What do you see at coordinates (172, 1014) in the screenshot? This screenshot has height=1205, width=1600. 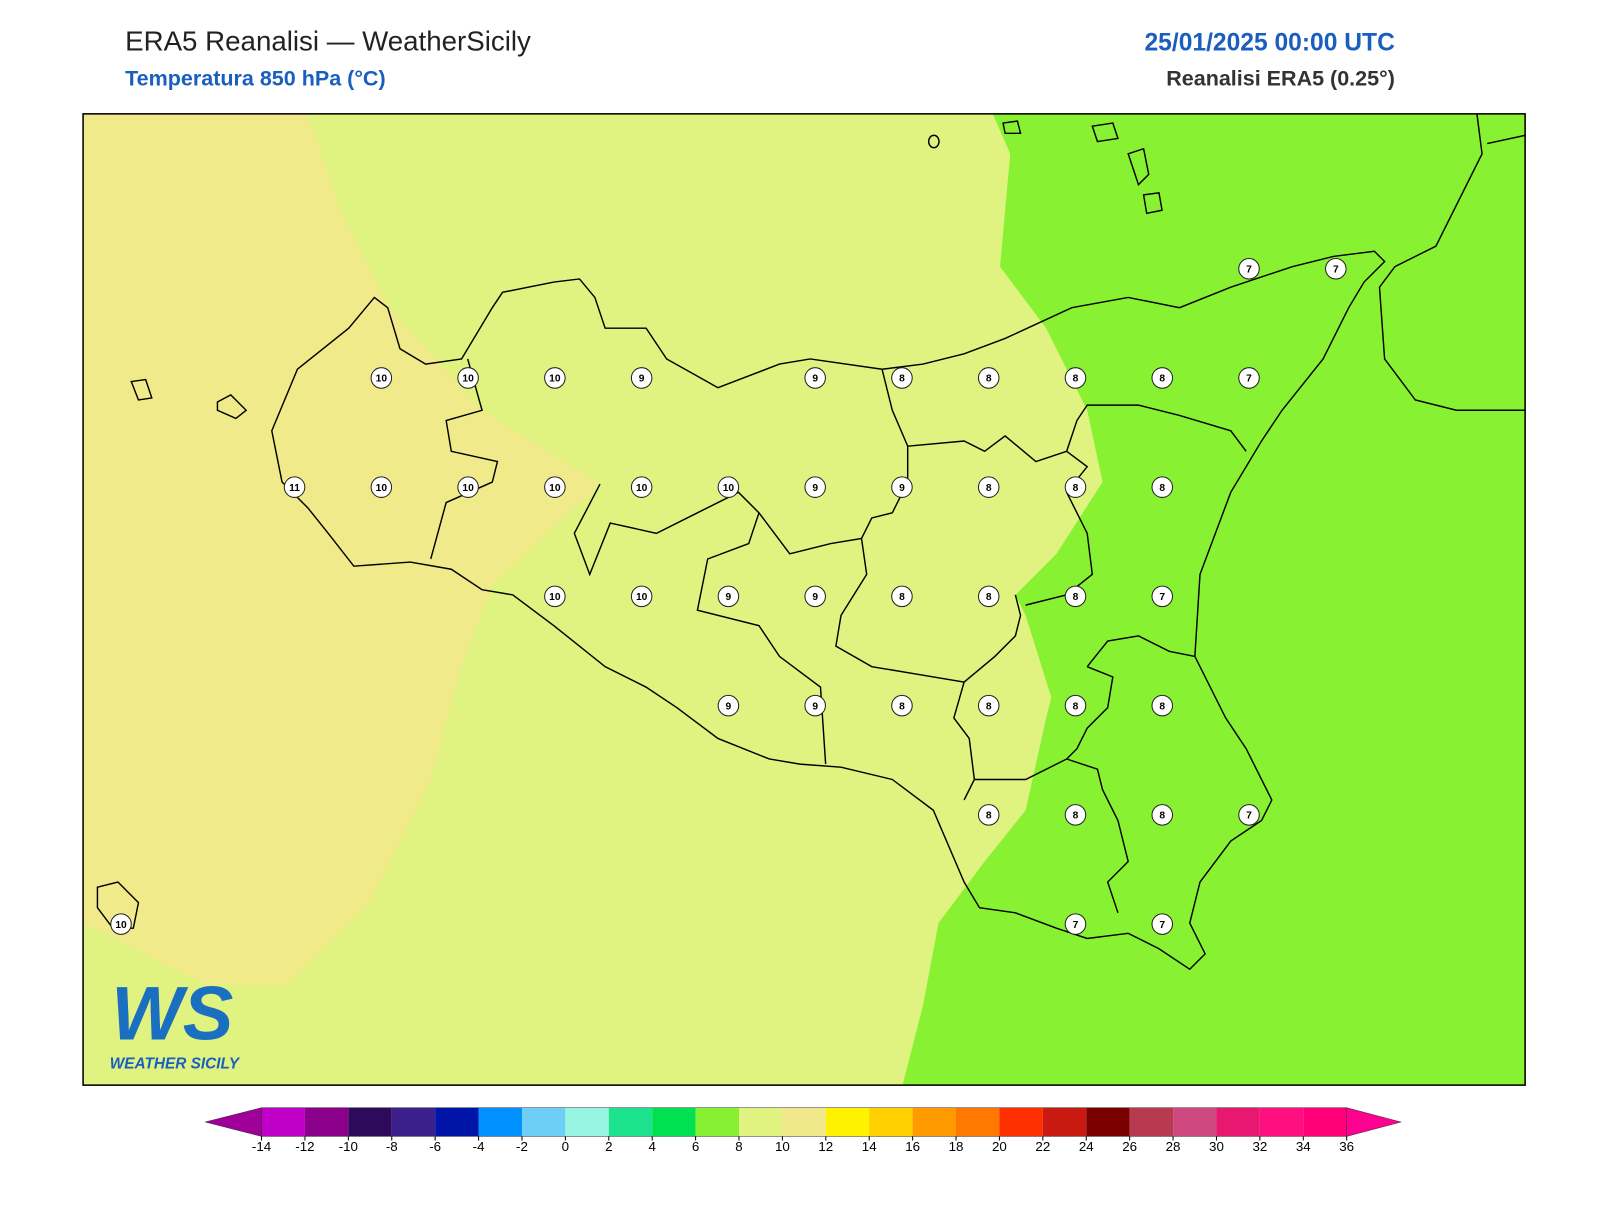 I see `logo-mark: WS` at bounding box center [172, 1014].